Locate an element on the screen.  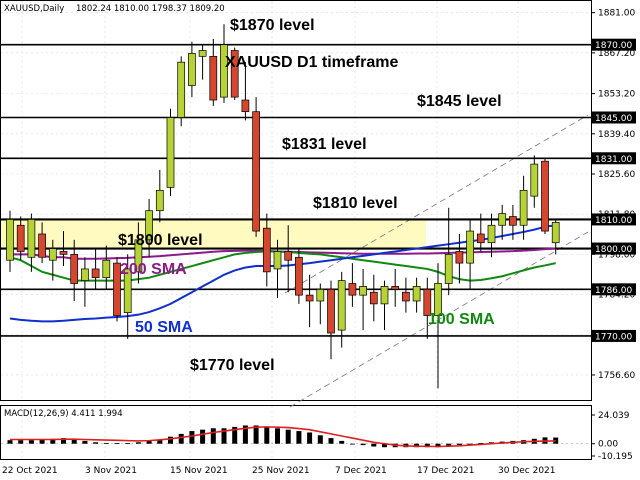
level-price-label: 1786.00 is located at coordinates (613, 291).